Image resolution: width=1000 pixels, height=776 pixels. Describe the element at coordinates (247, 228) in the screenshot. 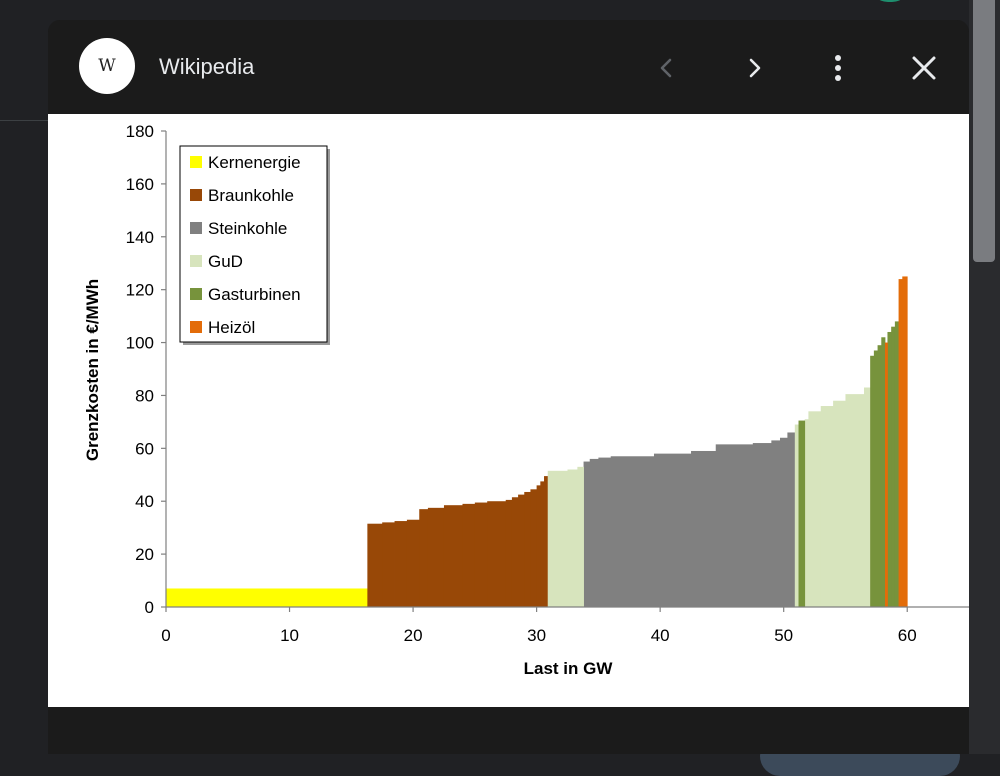

I see `legend-label: Steinkohle` at that location.